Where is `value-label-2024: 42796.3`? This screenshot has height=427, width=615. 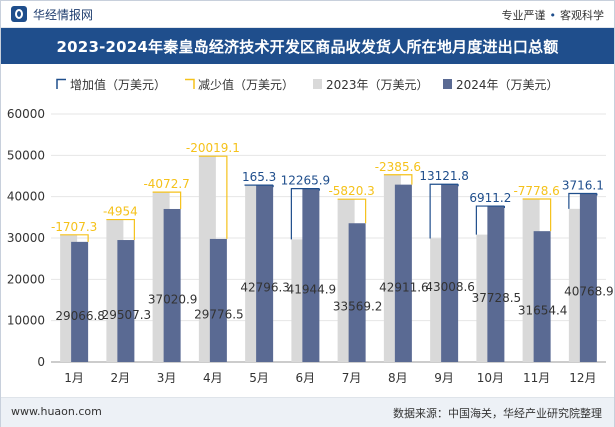 value-label-2024: 42796.3 is located at coordinates (265, 288).